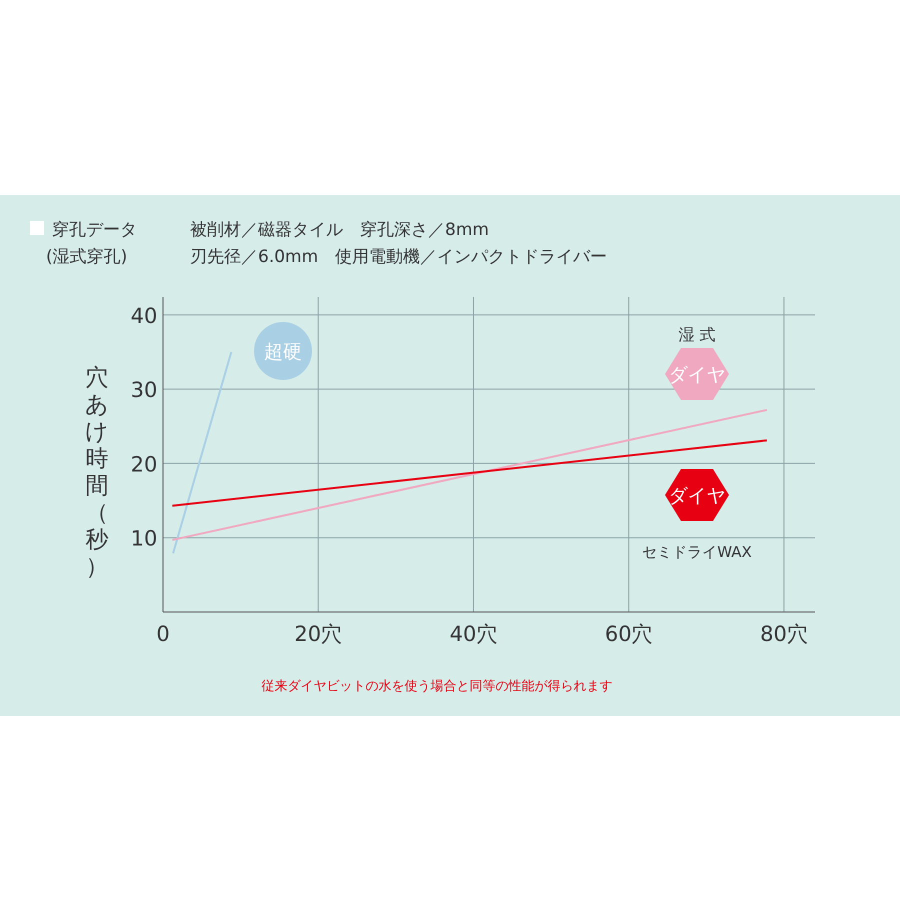 The width and height of the screenshot is (900, 900). Describe the element at coordinates (144, 390) in the screenshot. I see `y-tick-label: 30` at that location.